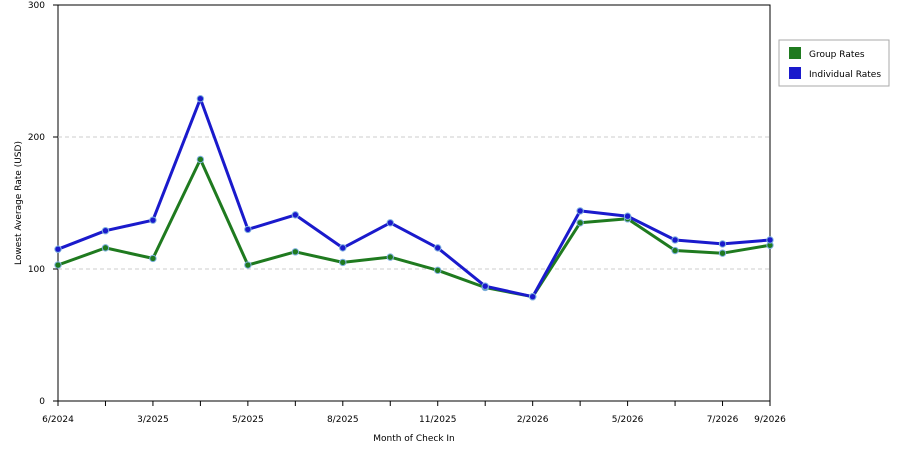 This screenshot has width=900, height=450. I want to click on x-tick-label: 8/2025, so click(343, 420).